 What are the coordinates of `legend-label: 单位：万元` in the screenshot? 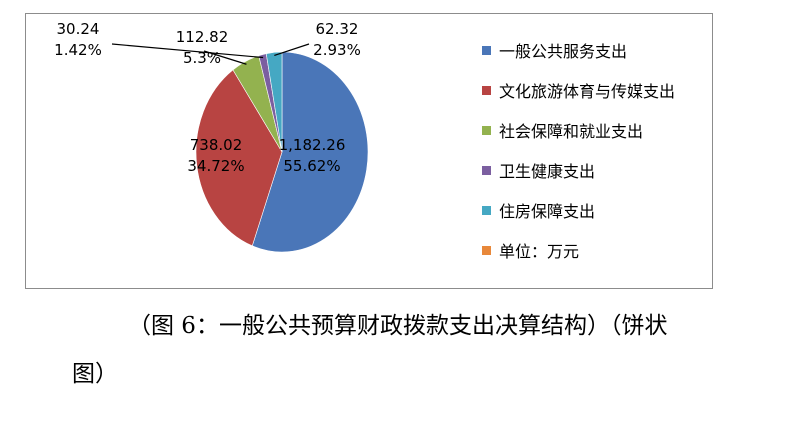 It's located at (539, 251).